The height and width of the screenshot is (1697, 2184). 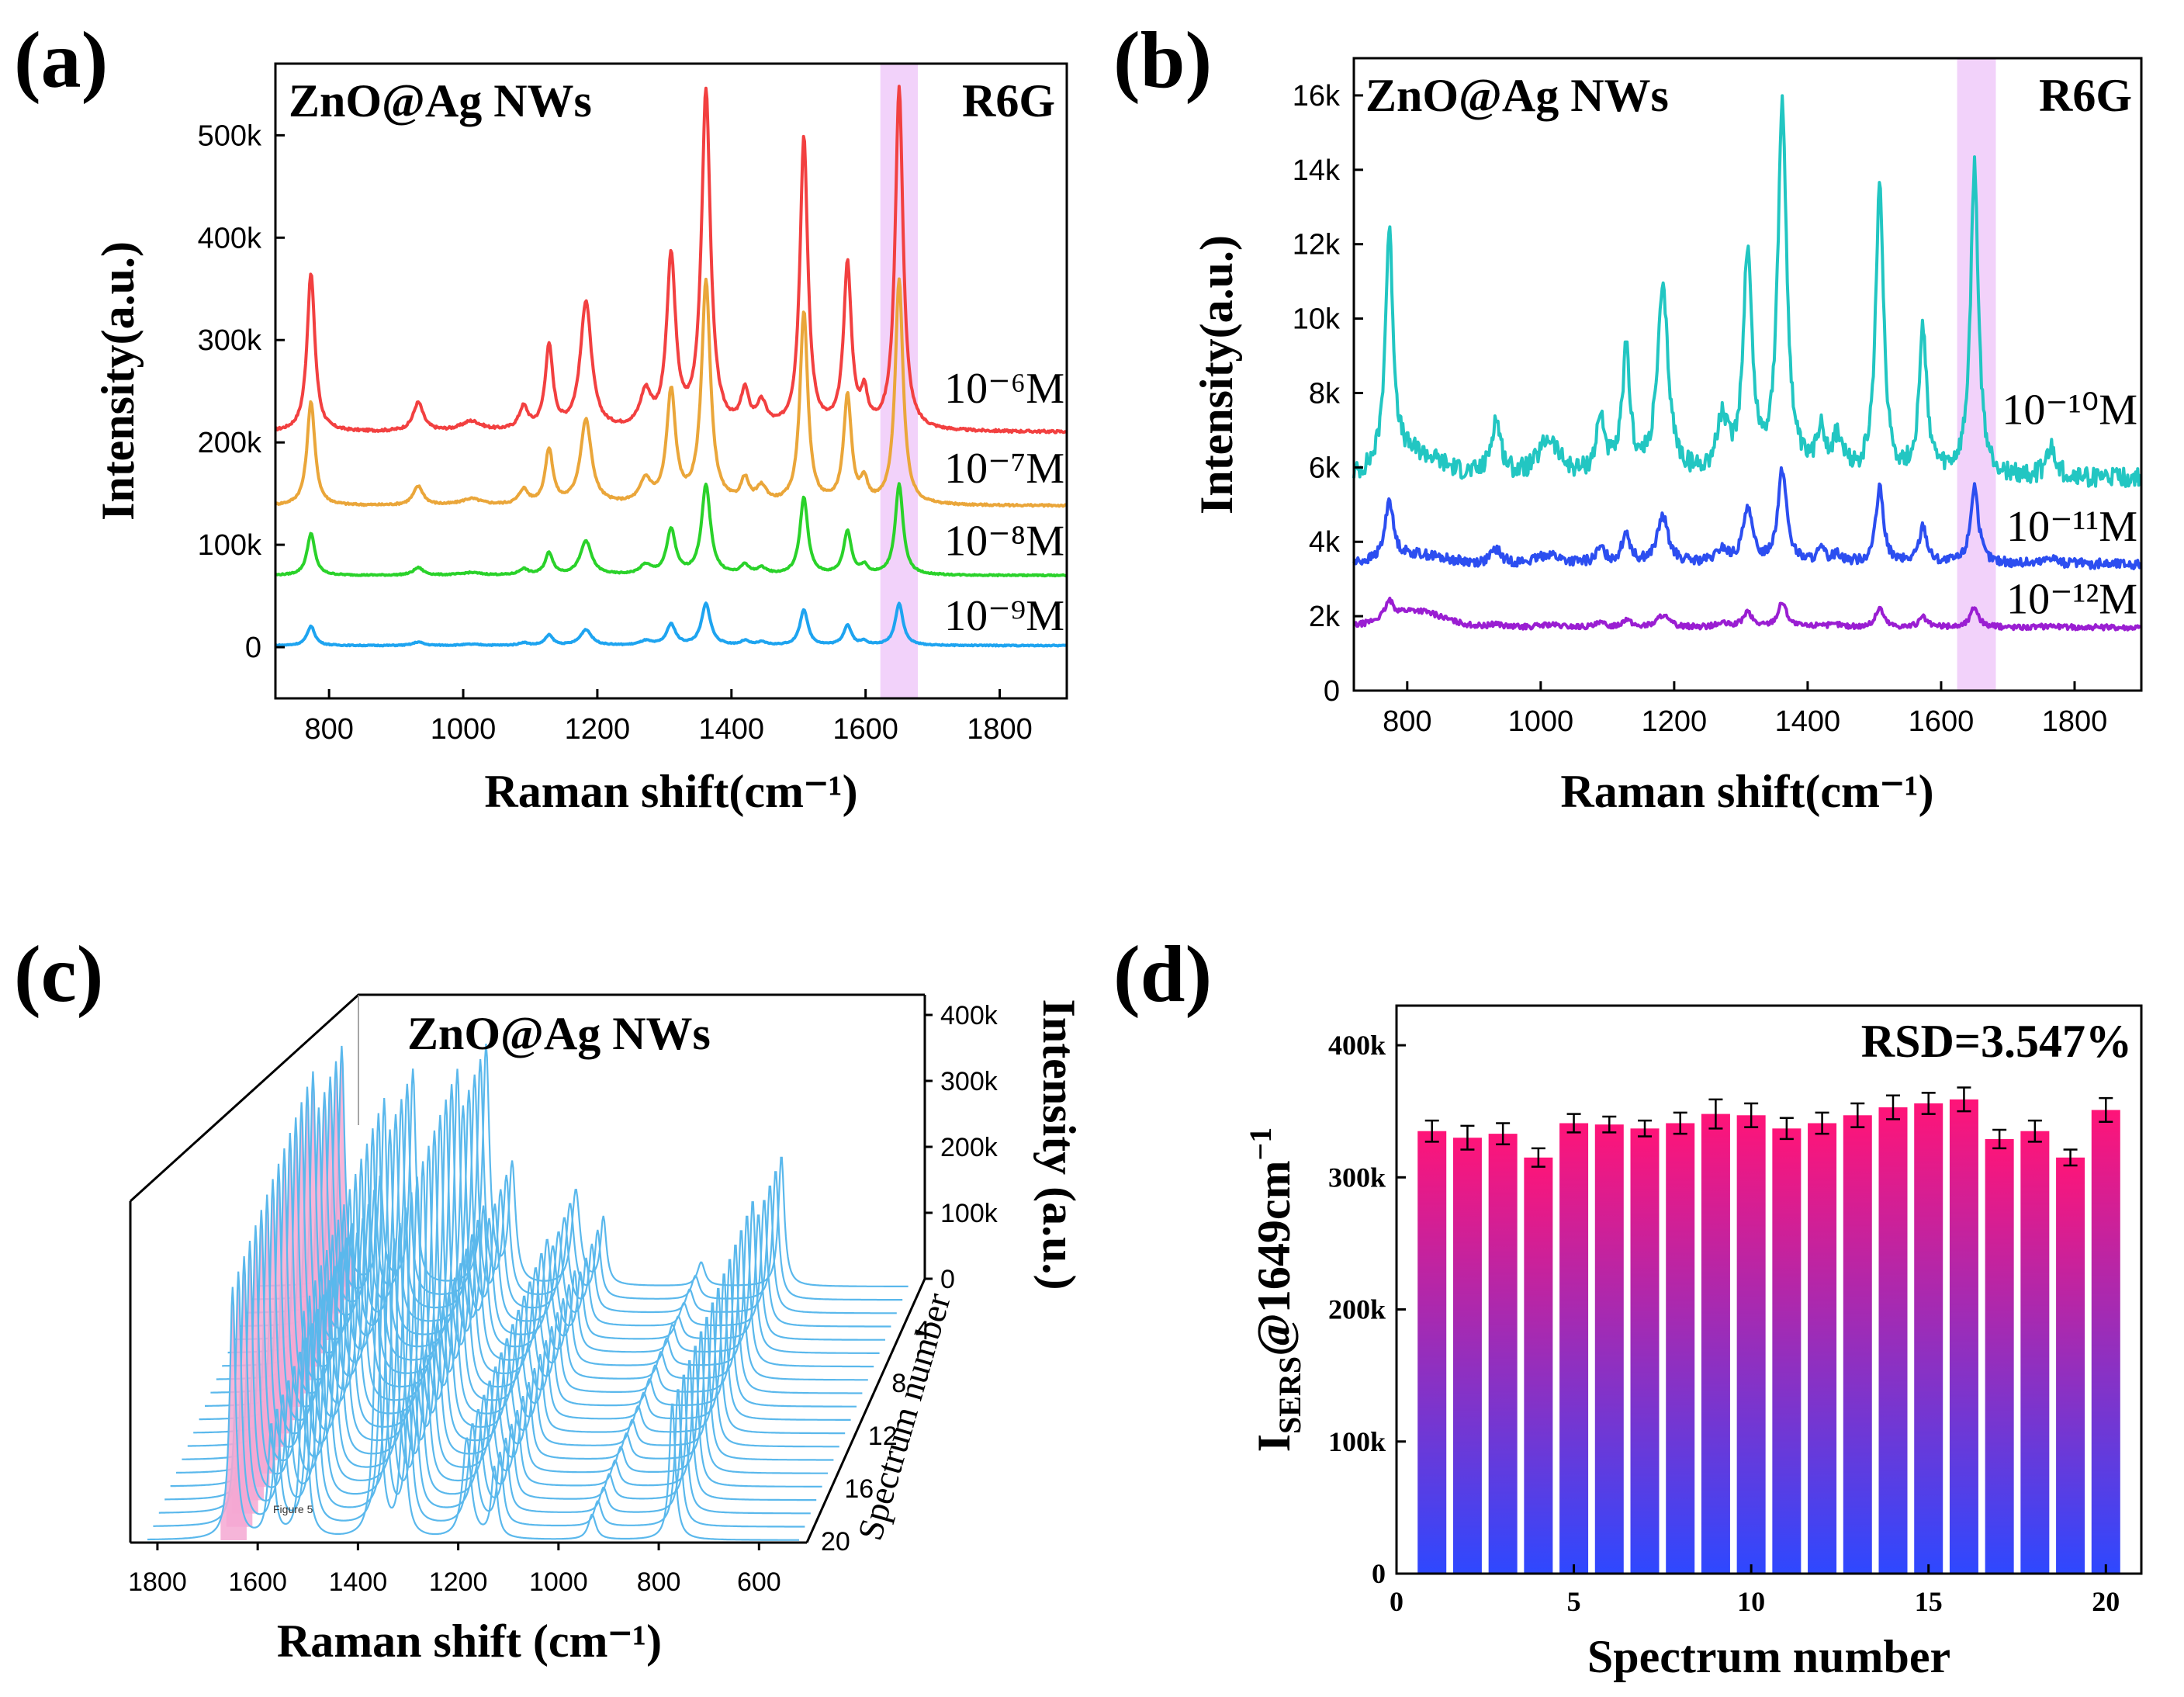 I want to click on d-y-ticks: 0 100k 200k 300k 400k, so click(x=1367, y=1309).